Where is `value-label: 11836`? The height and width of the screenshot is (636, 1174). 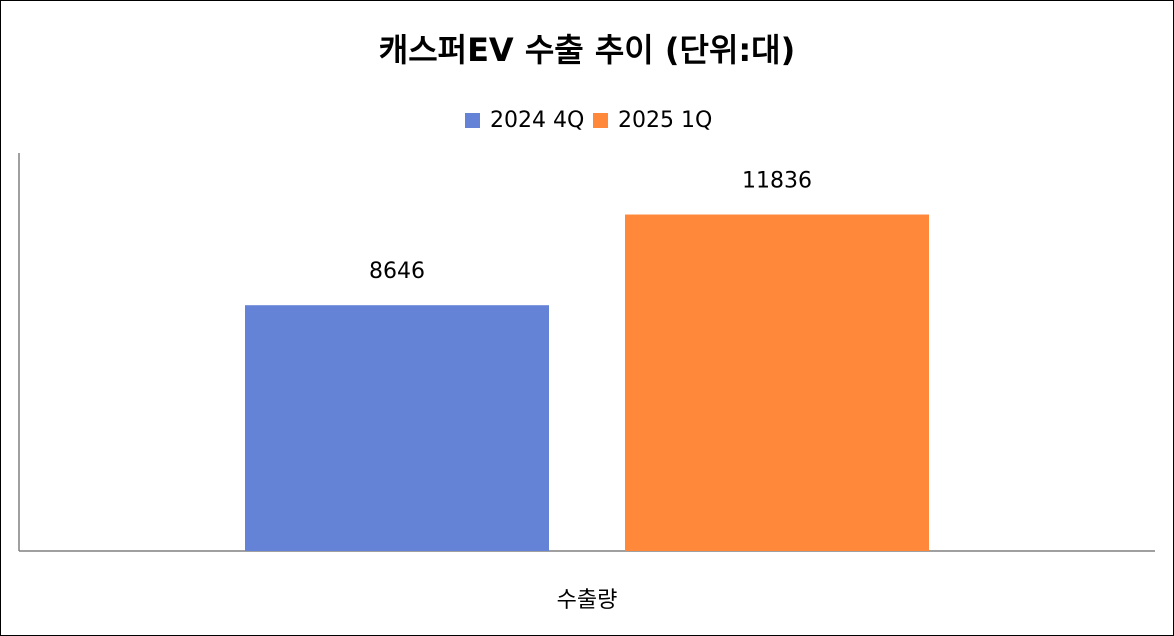 value-label: 11836 is located at coordinates (777, 181).